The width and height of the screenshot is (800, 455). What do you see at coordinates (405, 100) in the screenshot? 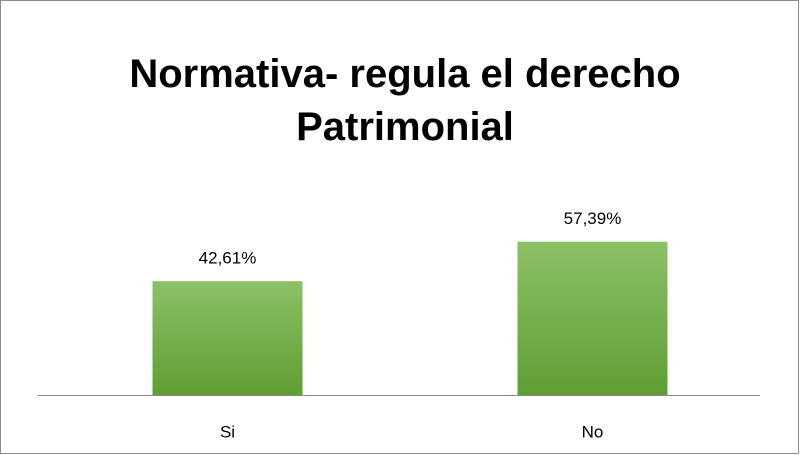
I see `chart-title: Normativa- regula el derecho Patrimonial` at bounding box center [405, 100].